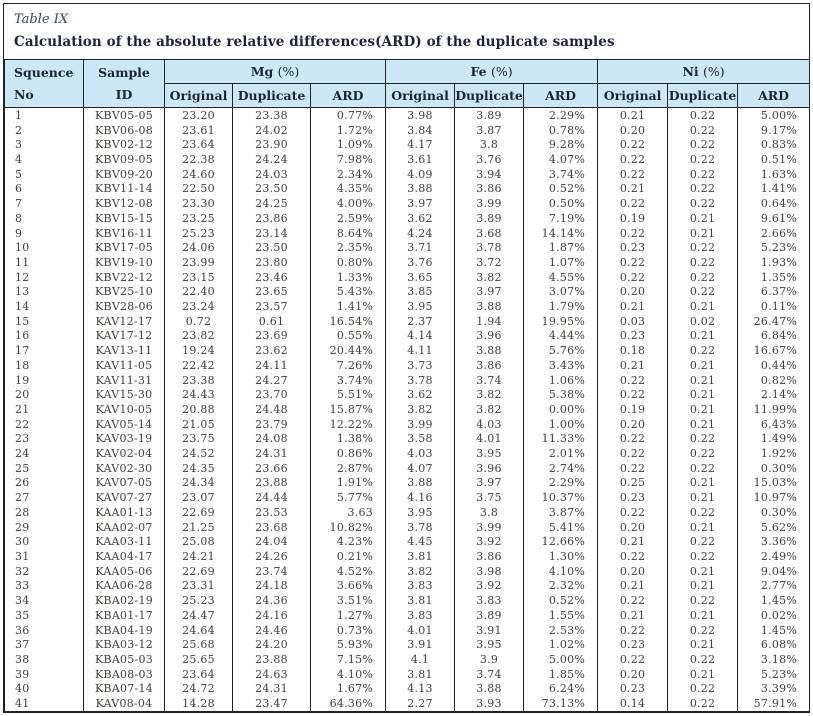 This screenshot has height=716, width=813. What do you see at coordinates (420, 615) in the screenshot?
I see `cell-fe-original: 3.83` at bounding box center [420, 615].